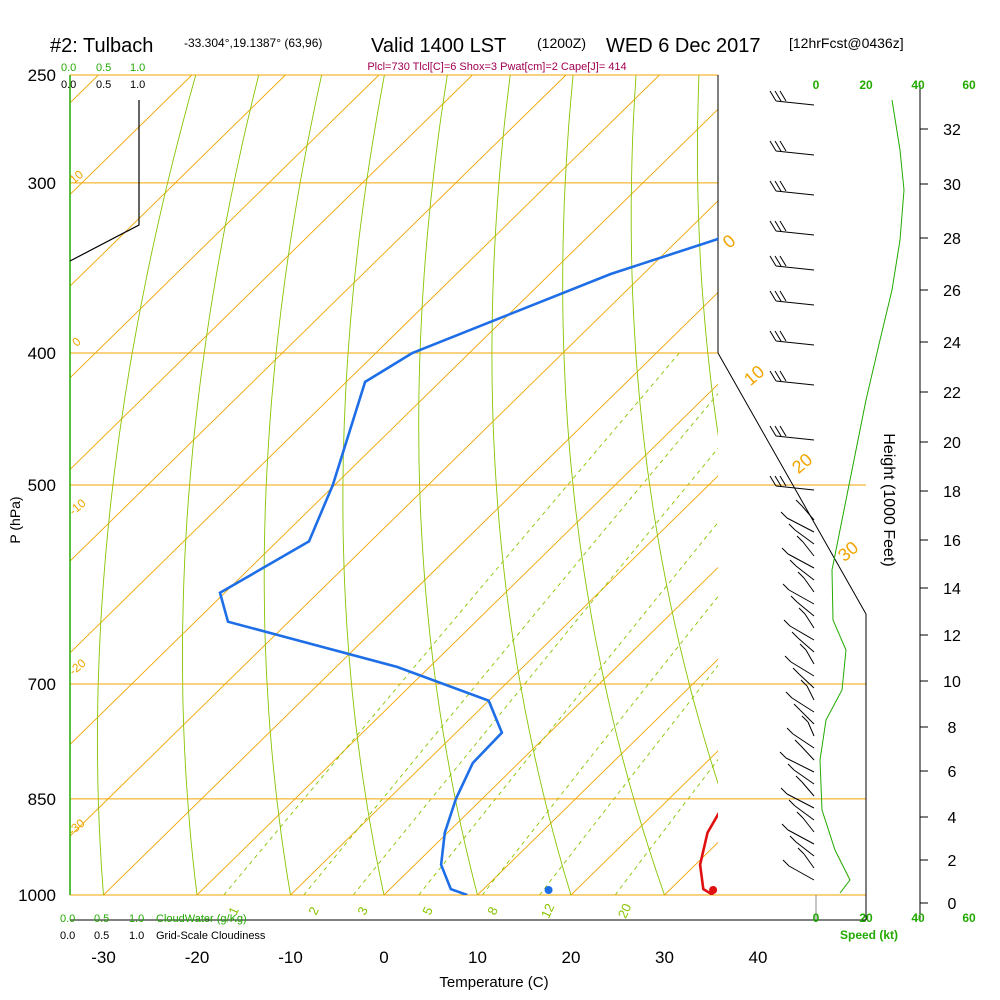 This screenshot has height=1000, width=1000. I want to click on temperature-tick-label: 30, so click(664, 957).